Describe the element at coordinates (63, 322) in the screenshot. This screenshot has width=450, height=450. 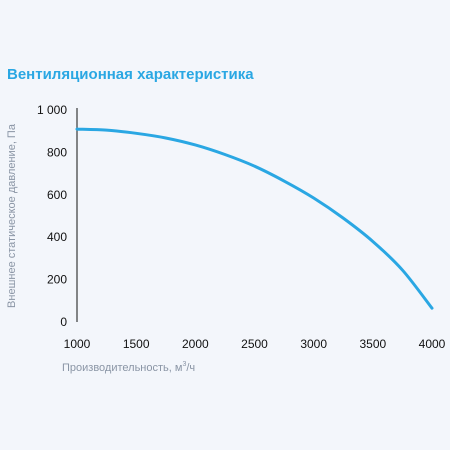
I see `y-tick-label: 0` at that location.